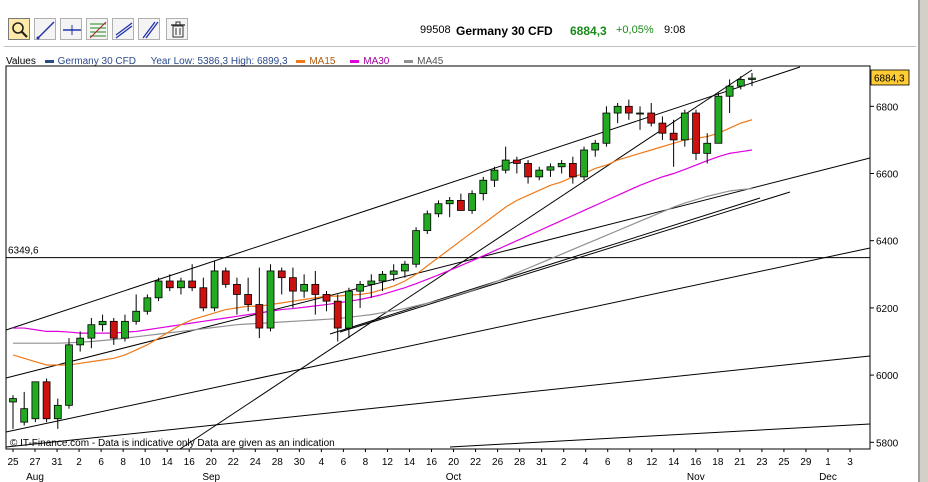  I want to click on x-month-label: Nov, so click(696, 477).